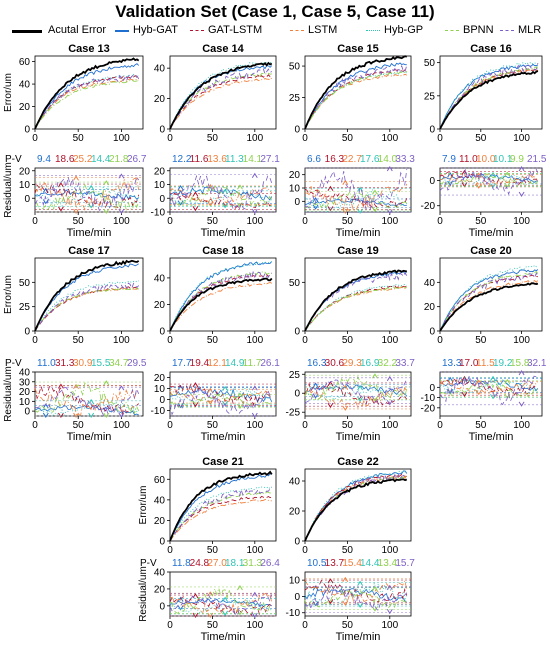 The height and width of the screenshot is (659, 550). I want to click on legend-swatch, so click(452, 30).